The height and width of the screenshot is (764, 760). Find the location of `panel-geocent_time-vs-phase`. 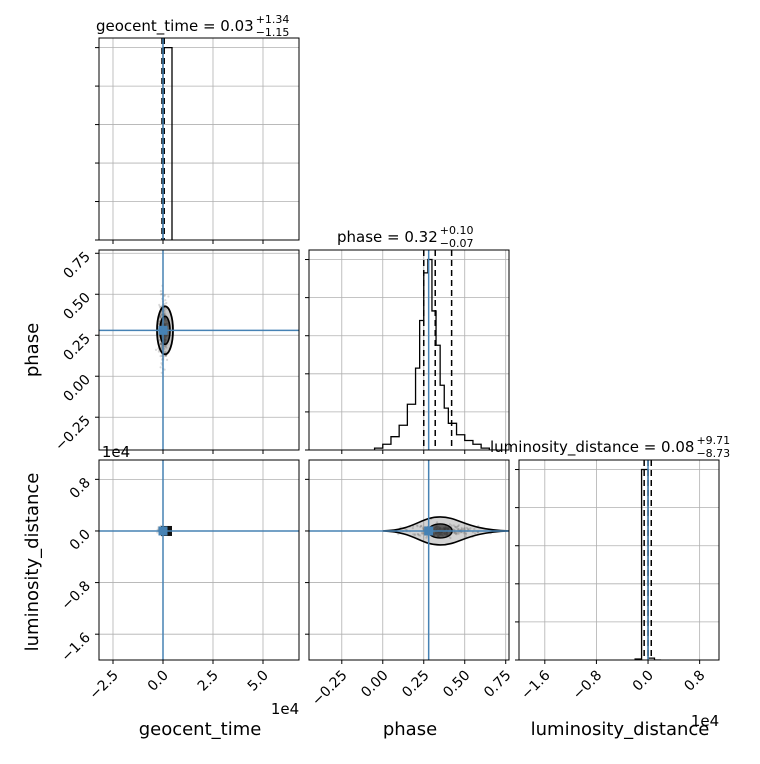

panel-geocent_time-vs-phase is located at coordinates (197, 351).